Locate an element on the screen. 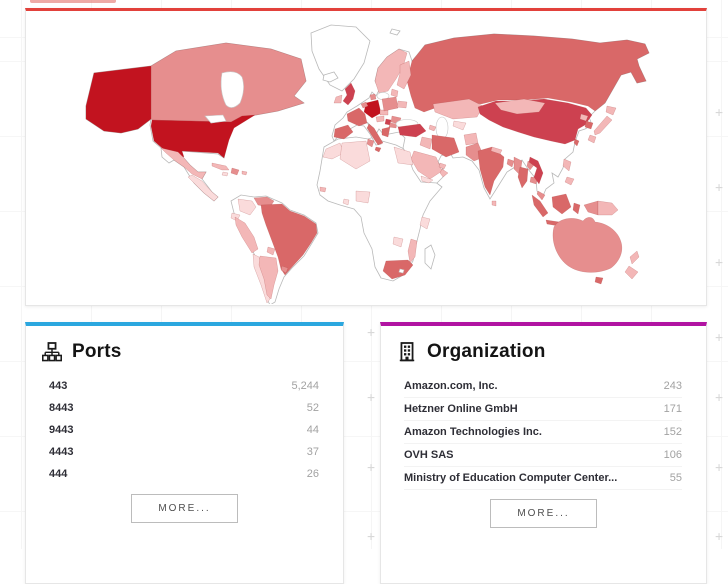  port-row: 443 5,244 is located at coordinates (184, 386).